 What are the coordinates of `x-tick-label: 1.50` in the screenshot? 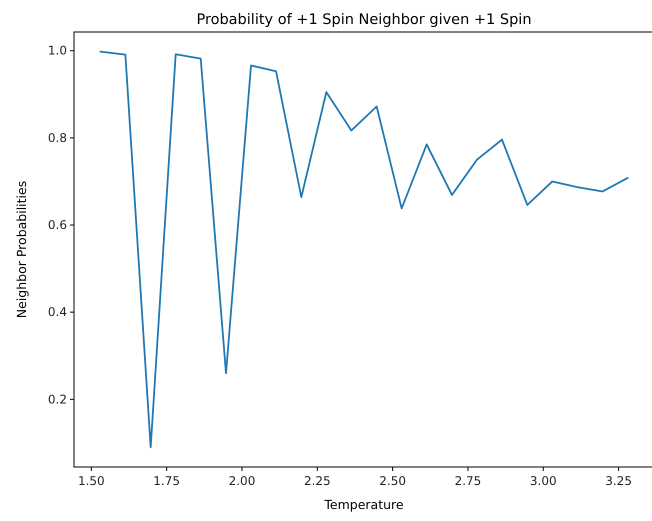 It's located at (91, 481).